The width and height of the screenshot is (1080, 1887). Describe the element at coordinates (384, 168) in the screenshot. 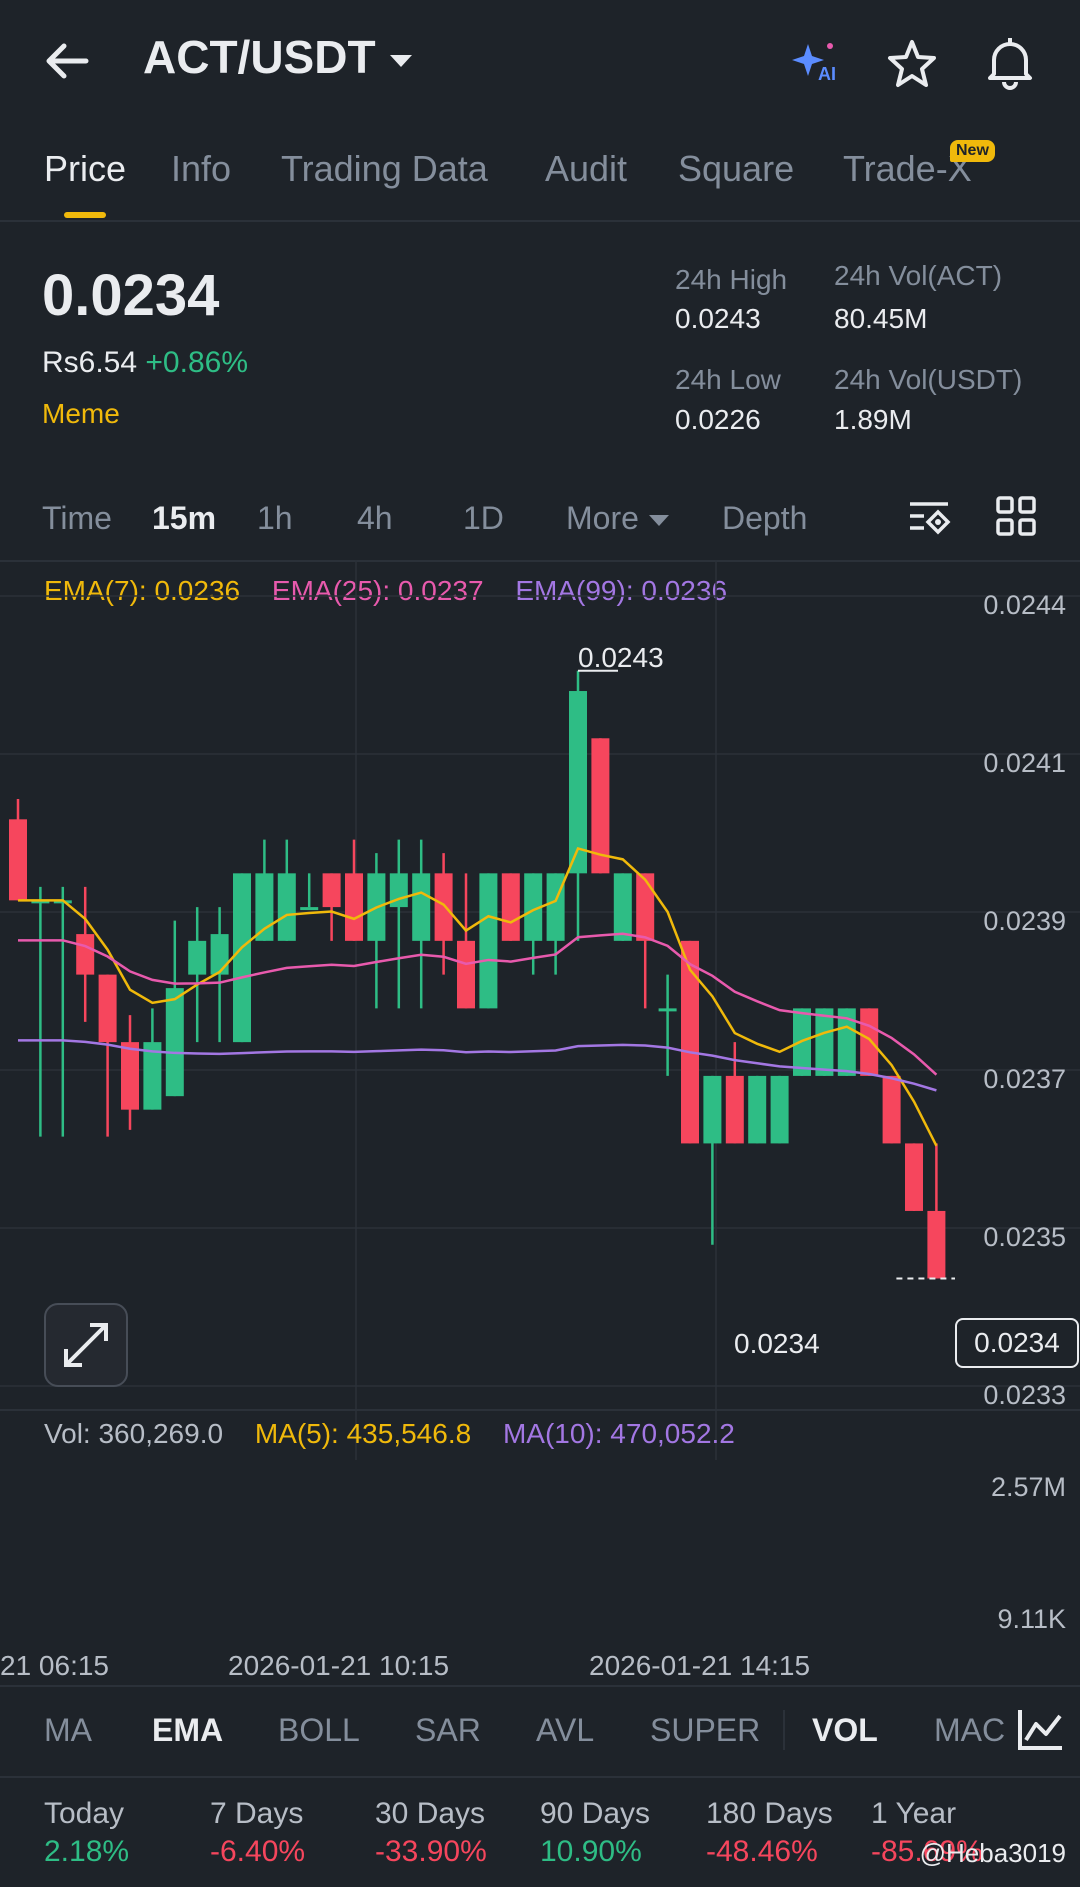

I see `tab-trading-data: Trading Data` at that location.